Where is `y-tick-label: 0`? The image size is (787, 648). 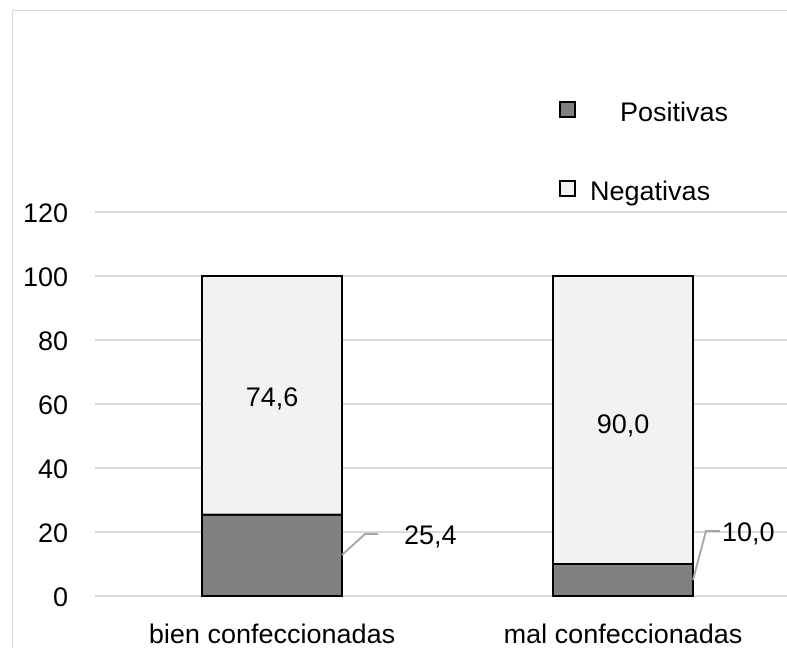 y-tick-label: 0 is located at coordinates (60, 597).